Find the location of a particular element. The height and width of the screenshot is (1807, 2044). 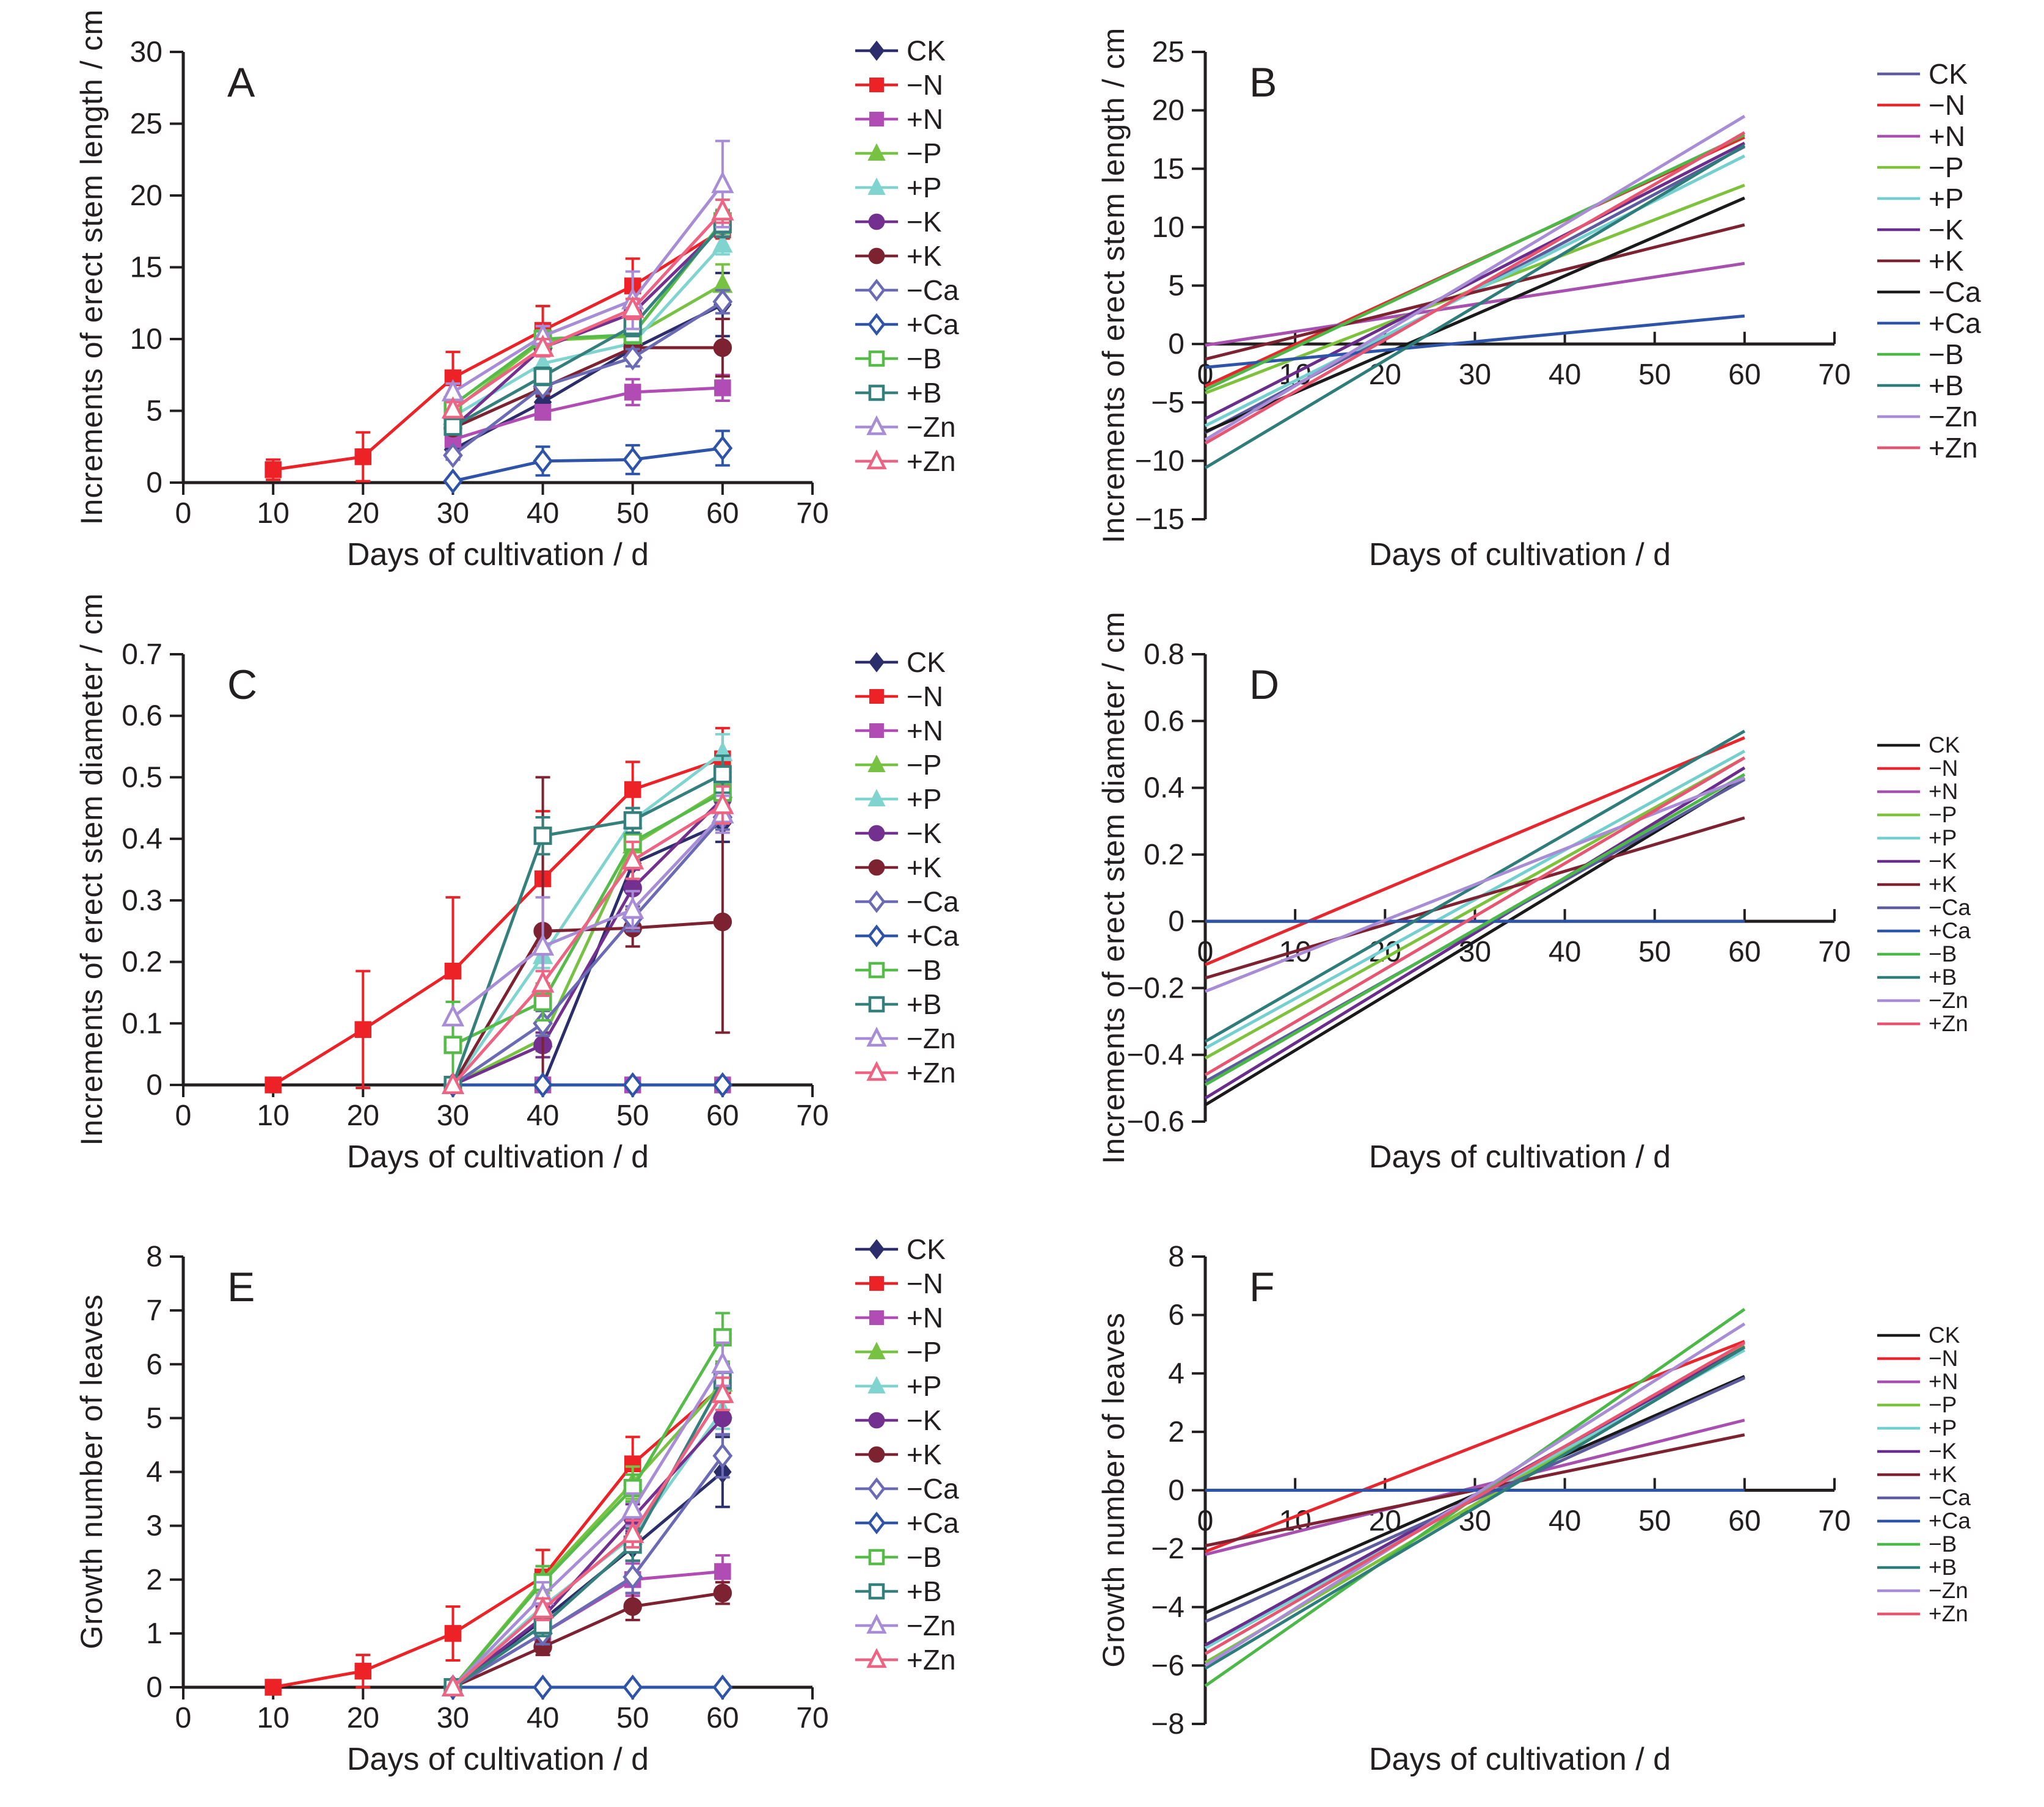

y-tick-label: 0.5 is located at coordinates (142, 777).